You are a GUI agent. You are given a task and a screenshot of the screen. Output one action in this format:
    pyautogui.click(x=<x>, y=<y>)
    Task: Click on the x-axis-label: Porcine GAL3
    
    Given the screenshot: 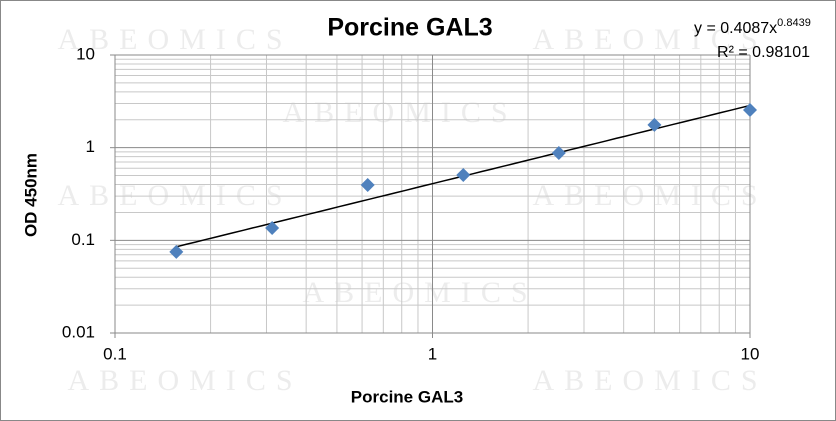 What is the action you would take?
    pyautogui.click(x=407, y=396)
    